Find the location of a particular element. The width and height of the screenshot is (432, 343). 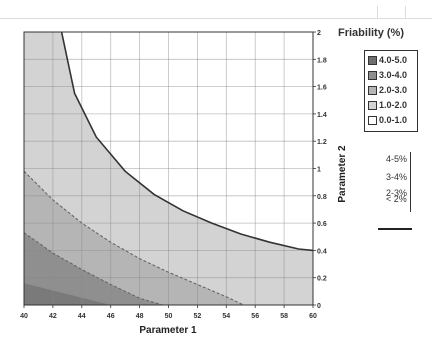

y-axis-title: Parameter 2 is located at coordinates (342, 174).